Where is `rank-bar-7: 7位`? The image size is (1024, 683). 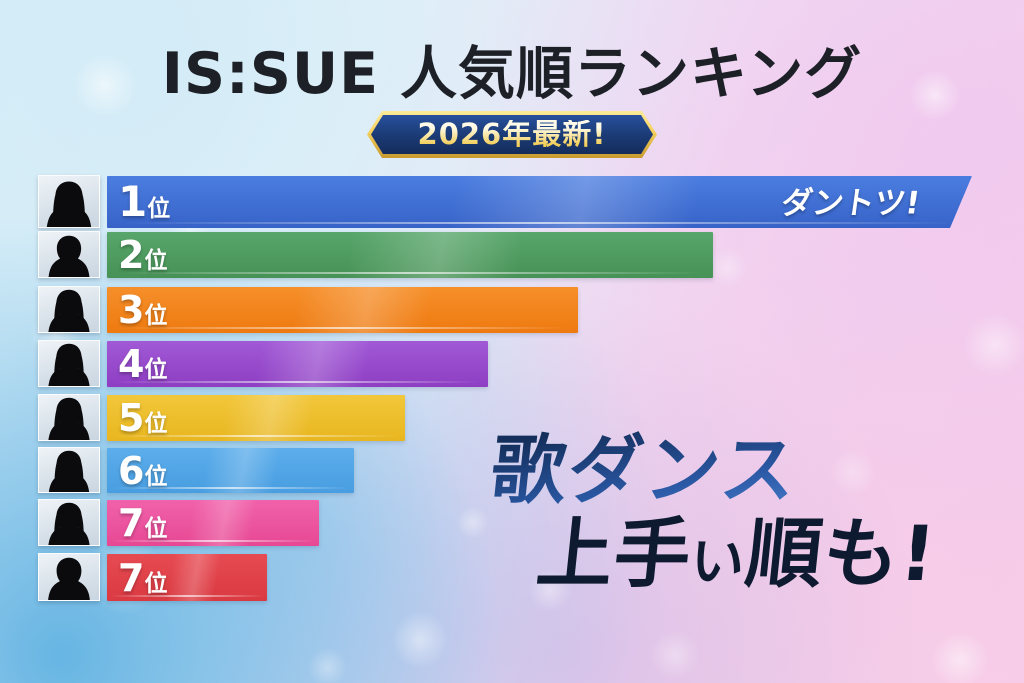 rank-bar-7: 7位 is located at coordinates (213, 523).